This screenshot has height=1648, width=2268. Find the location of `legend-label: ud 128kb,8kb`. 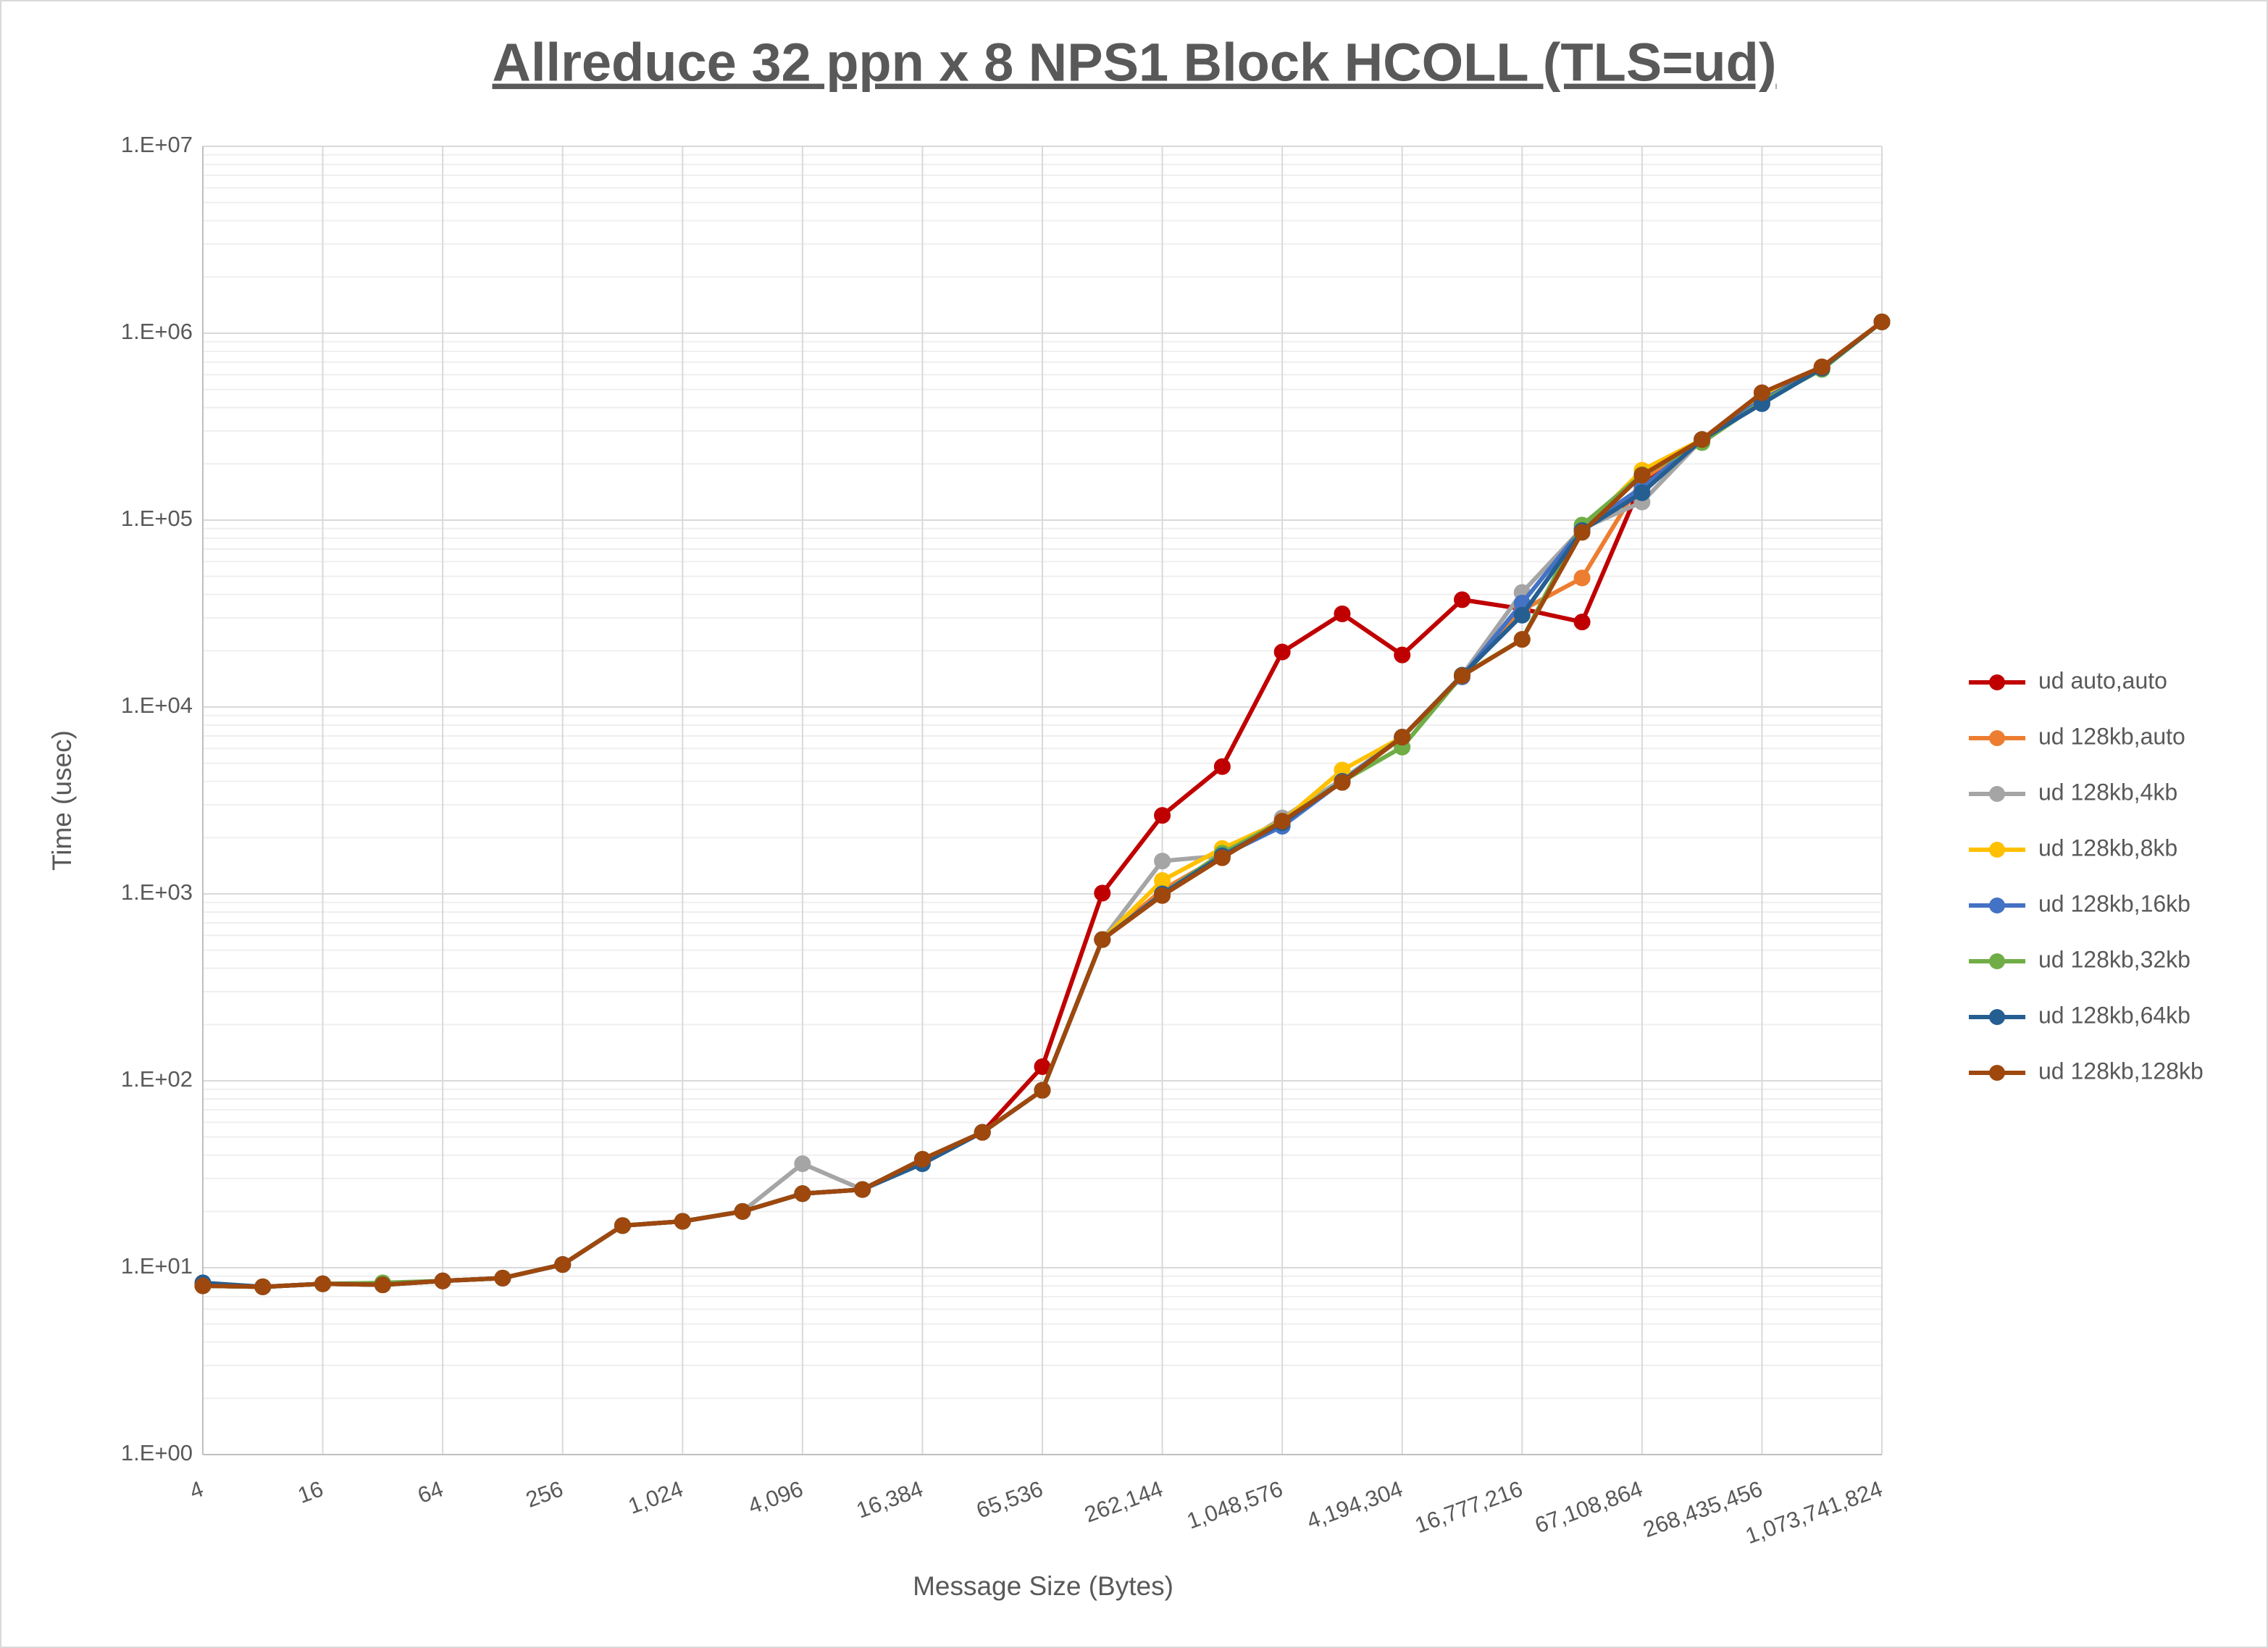

legend-label: ud 128kb,8kb is located at coordinates (2108, 848).